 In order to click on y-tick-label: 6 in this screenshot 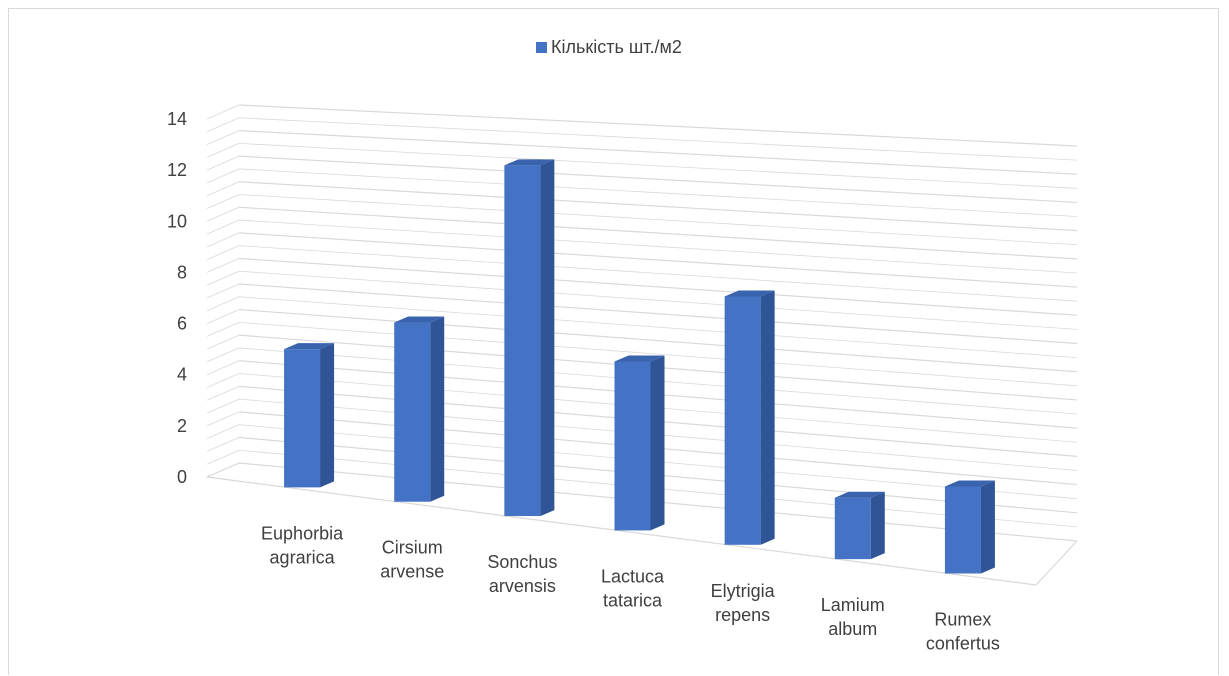, I will do `click(182, 324)`.